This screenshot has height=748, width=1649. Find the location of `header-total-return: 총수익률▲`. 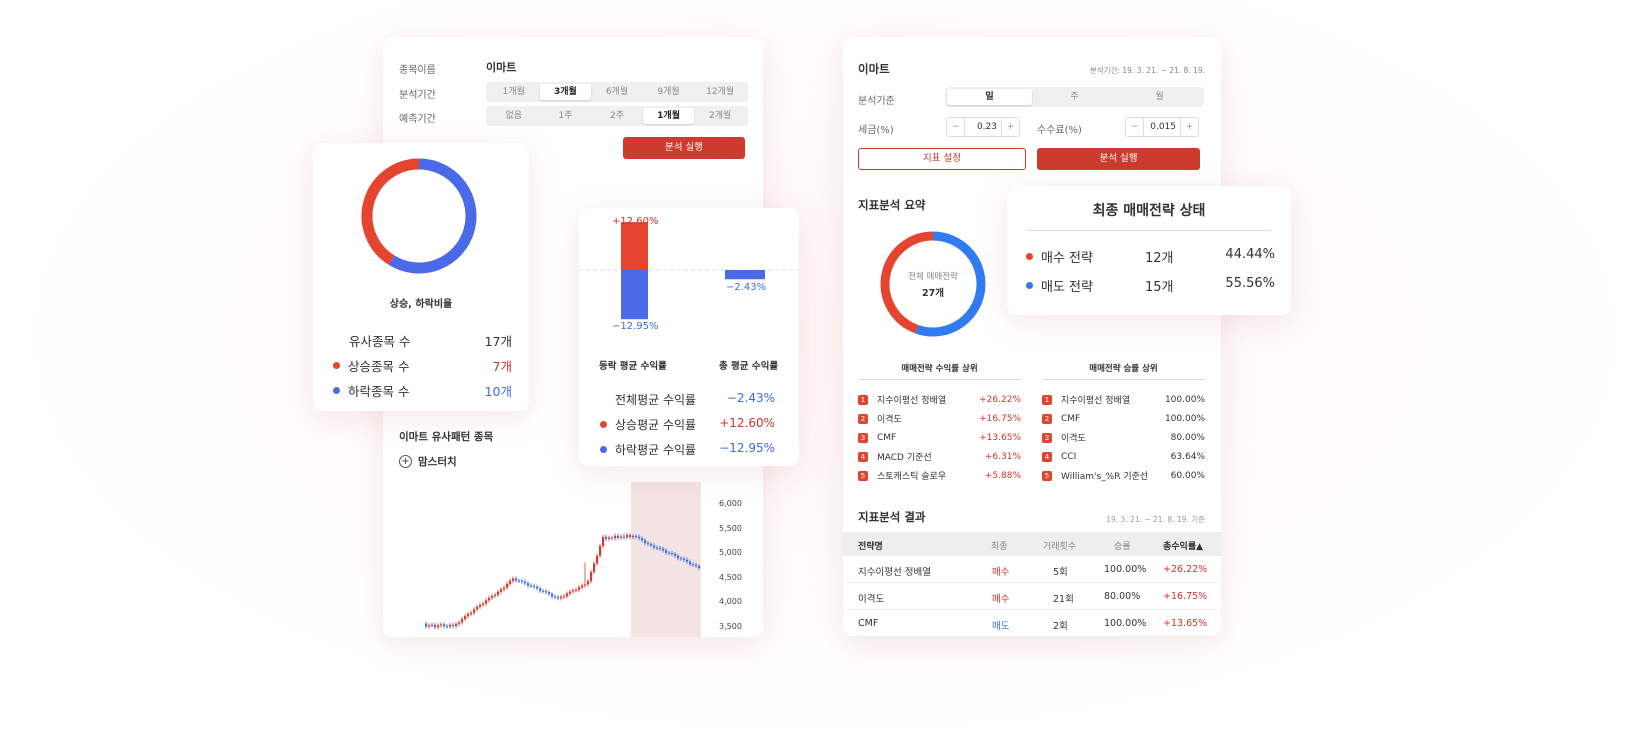

header-total-return: 총수익률▲ is located at coordinates (1183, 547).